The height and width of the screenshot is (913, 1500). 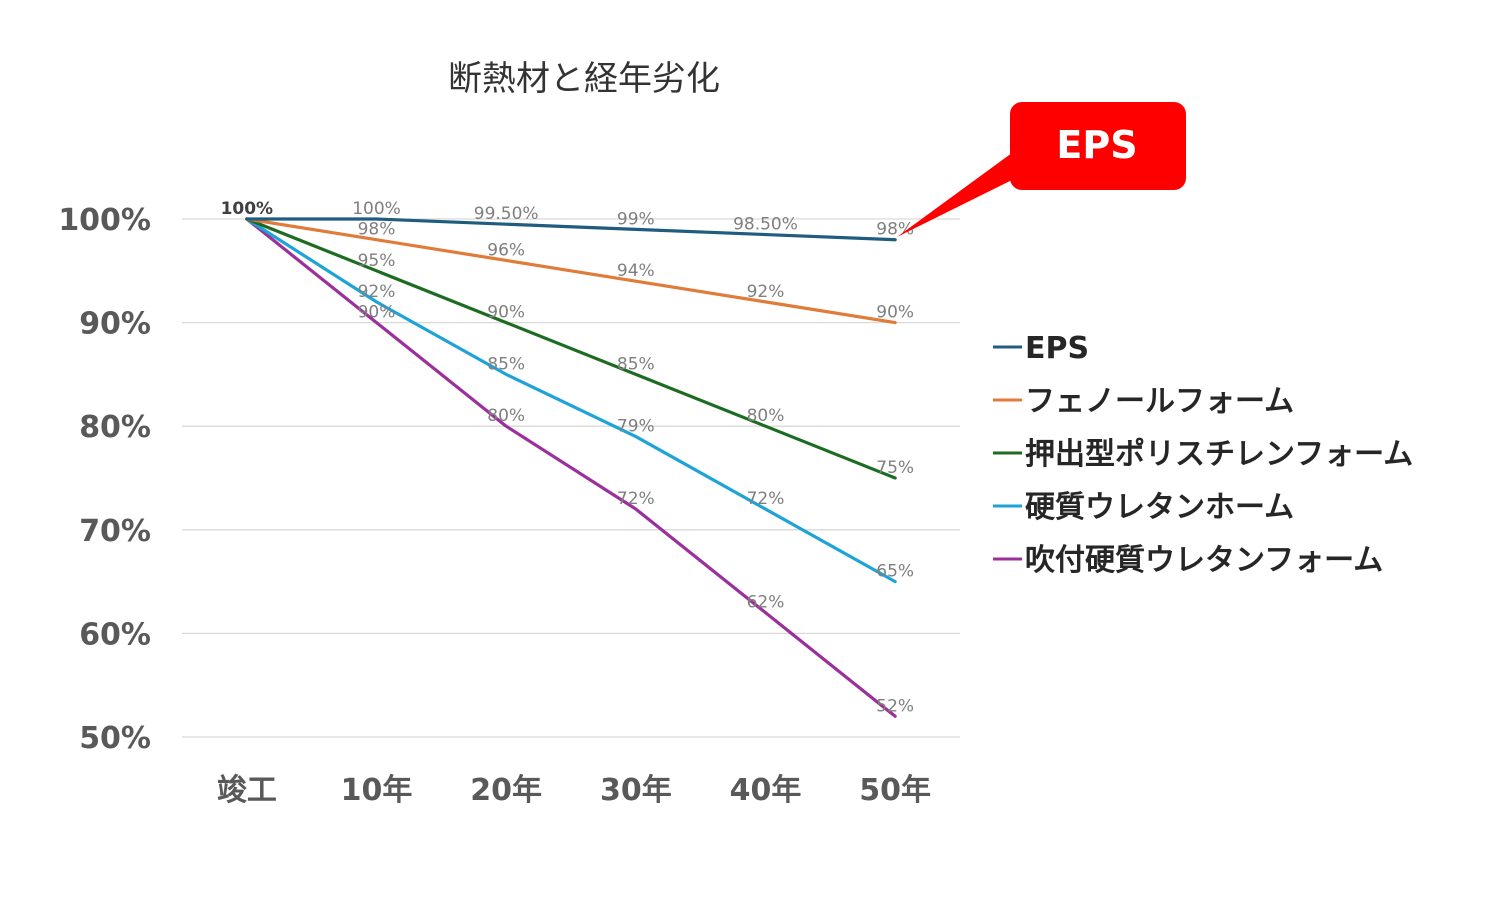 I want to click on chart-title: 断熱材と経年劣化, so click(x=584, y=79).